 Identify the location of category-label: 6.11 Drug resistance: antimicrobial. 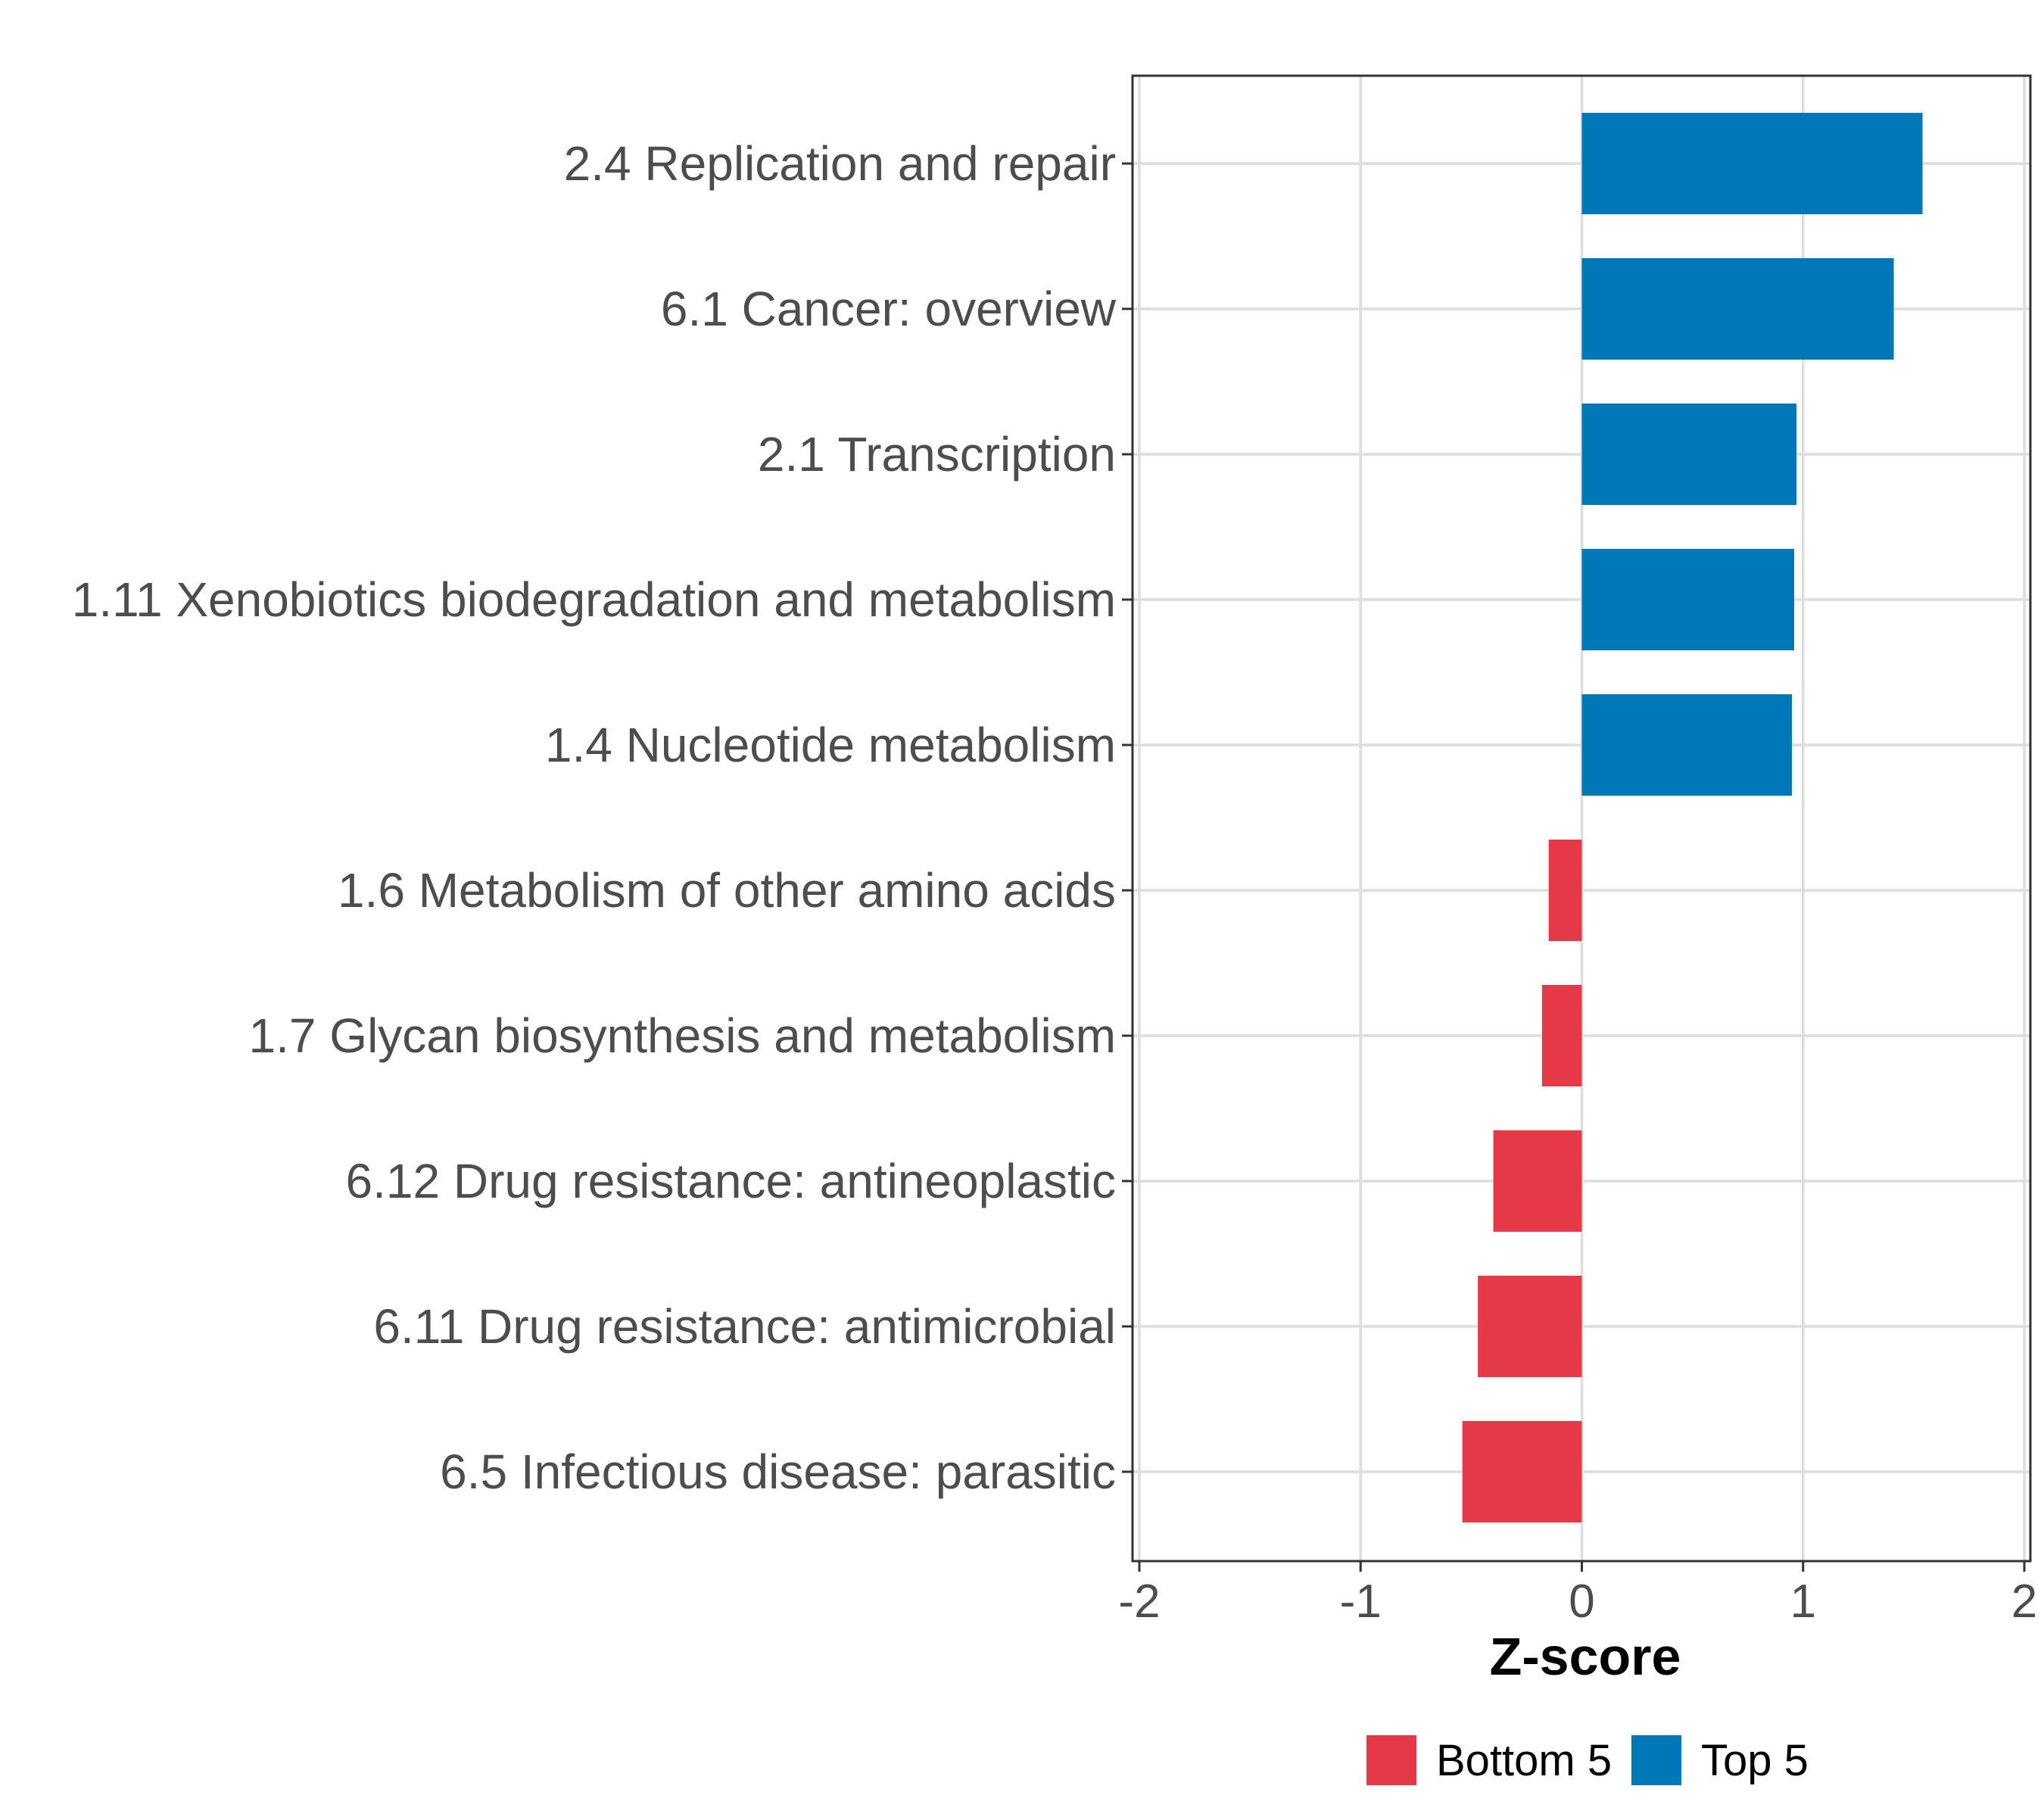
(744, 1326).